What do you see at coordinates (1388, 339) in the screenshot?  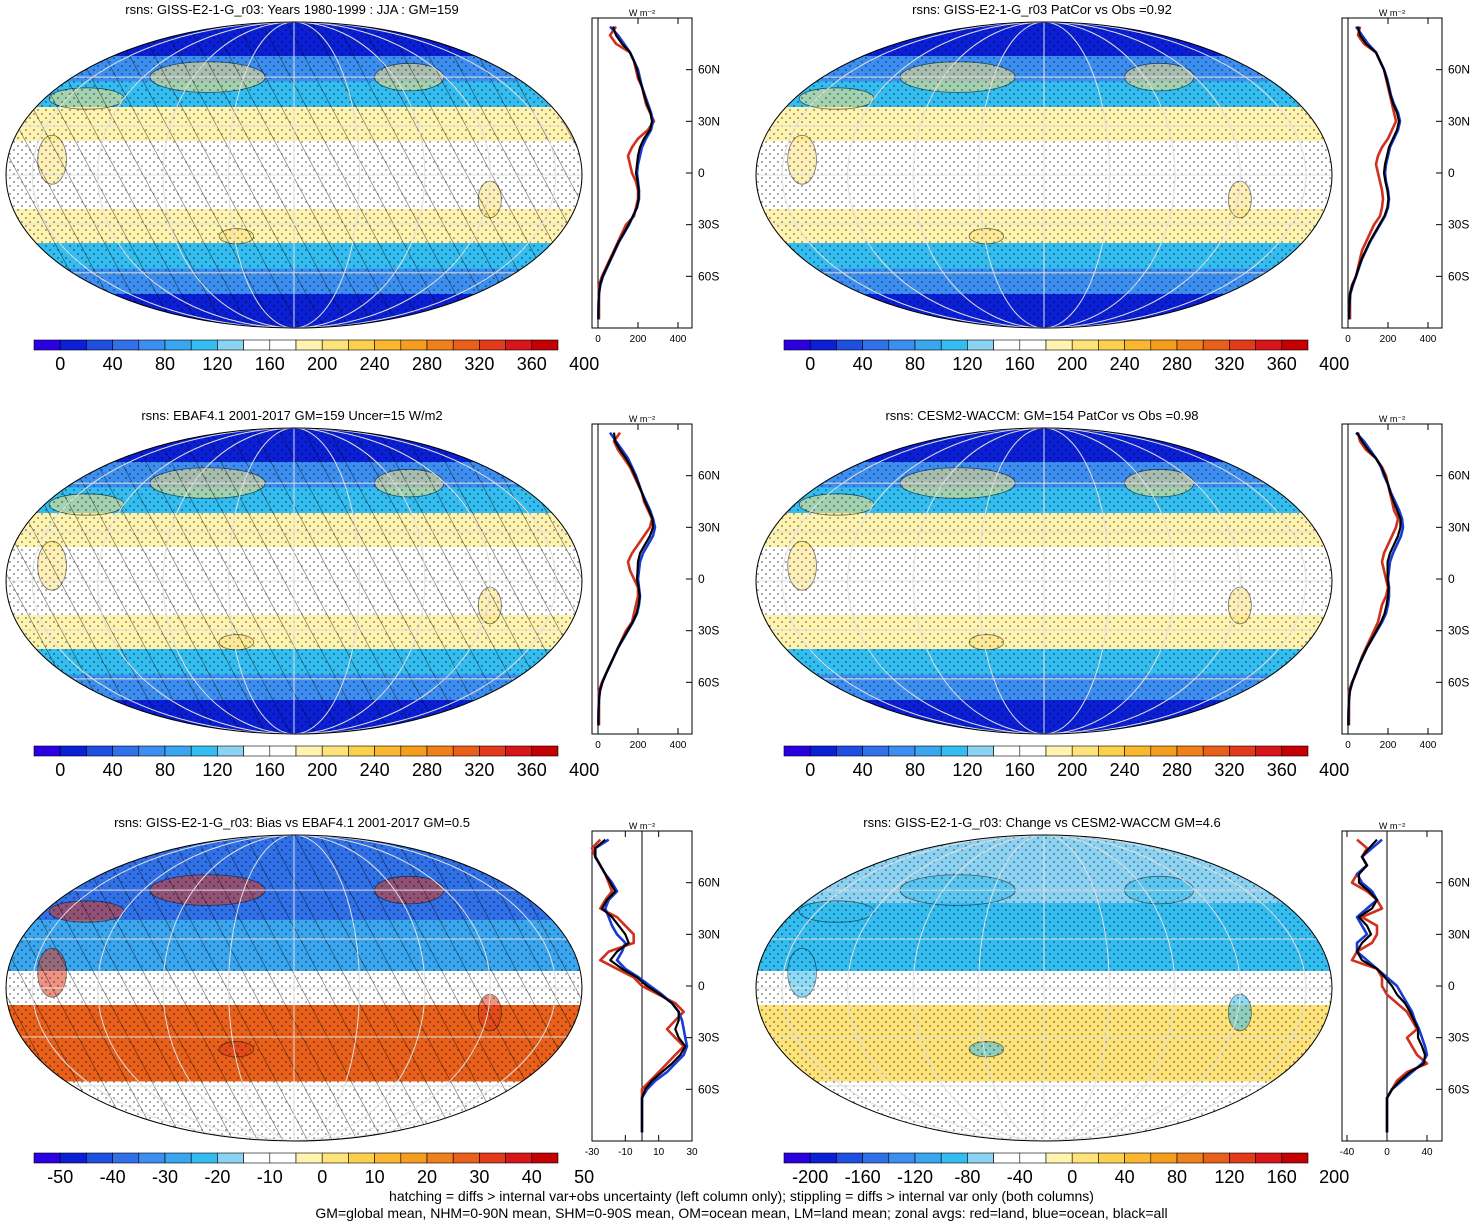 I see `x-tick-label: 200` at bounding box center [1388, 339].